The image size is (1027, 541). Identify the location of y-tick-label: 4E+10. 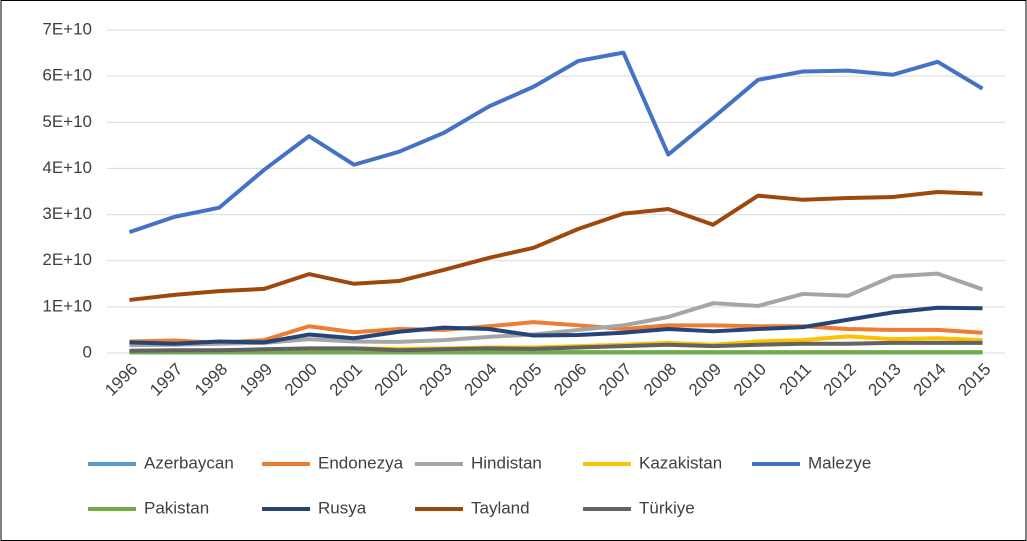
(67, 167).